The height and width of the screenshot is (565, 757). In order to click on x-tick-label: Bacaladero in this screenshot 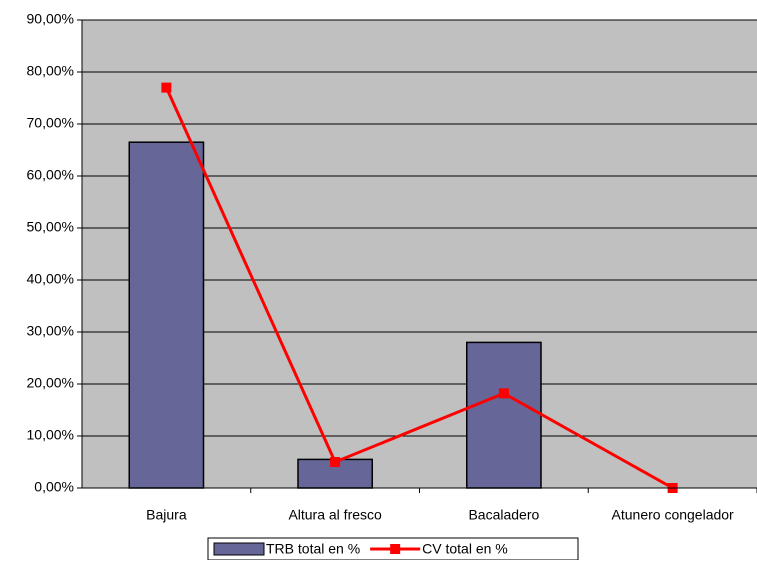, I will do `click(503, 515)`.